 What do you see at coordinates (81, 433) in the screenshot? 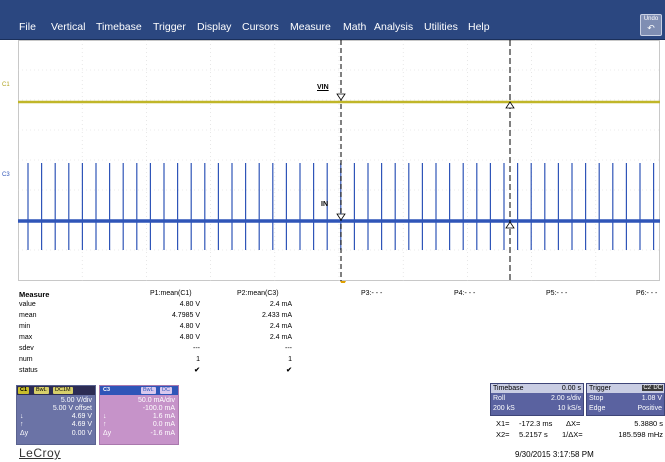
I see `c1-delta-value: 0.00 V` at bounding box center [81, 433].